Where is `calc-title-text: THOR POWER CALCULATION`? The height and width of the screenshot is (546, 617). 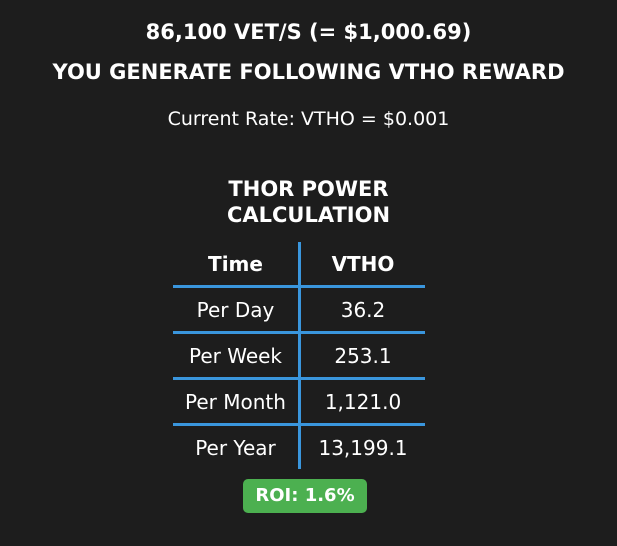
calc-title-text: THOR POWER CALCULATION is located at coordinates (308, 202).